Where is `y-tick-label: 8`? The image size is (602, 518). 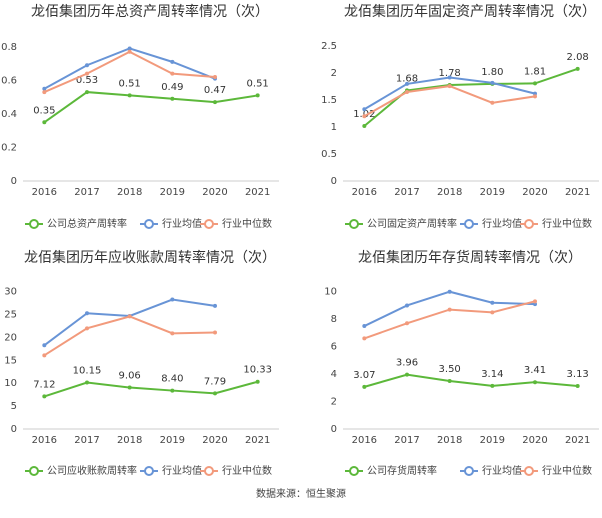 y-tick-label: 8 is located at coordinates (334, 319).